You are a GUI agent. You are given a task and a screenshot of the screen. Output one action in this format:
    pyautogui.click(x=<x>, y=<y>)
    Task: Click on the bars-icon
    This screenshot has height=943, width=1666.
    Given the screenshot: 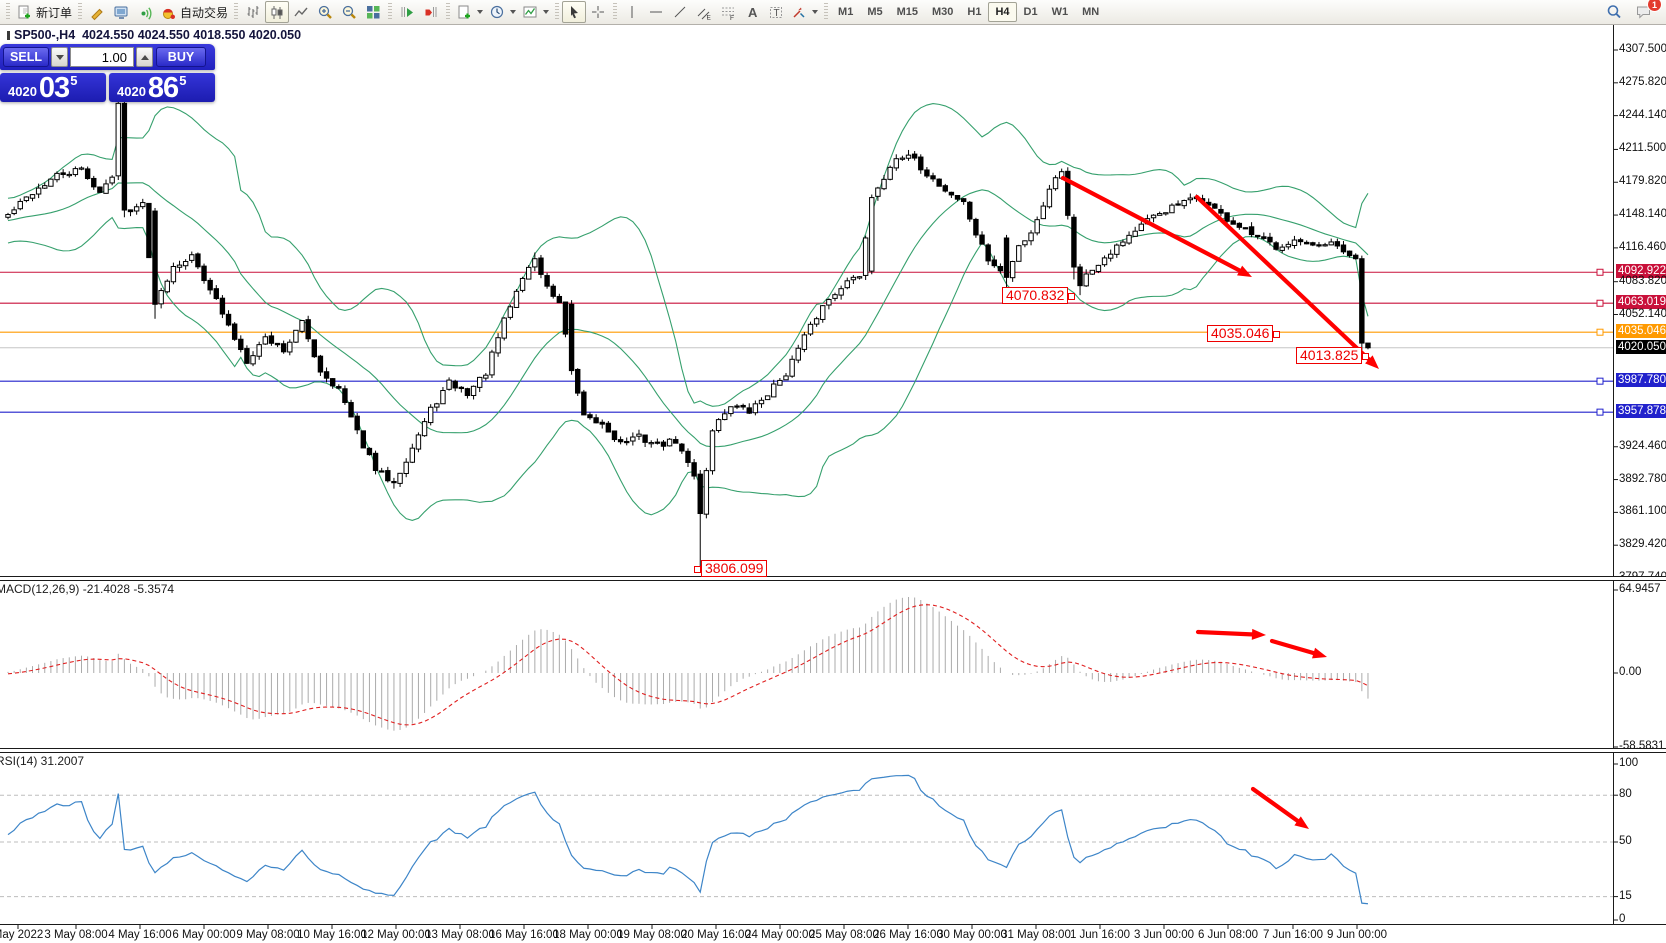 What is the action you would take?
    pyautogui.click(x=253, y=12)
    